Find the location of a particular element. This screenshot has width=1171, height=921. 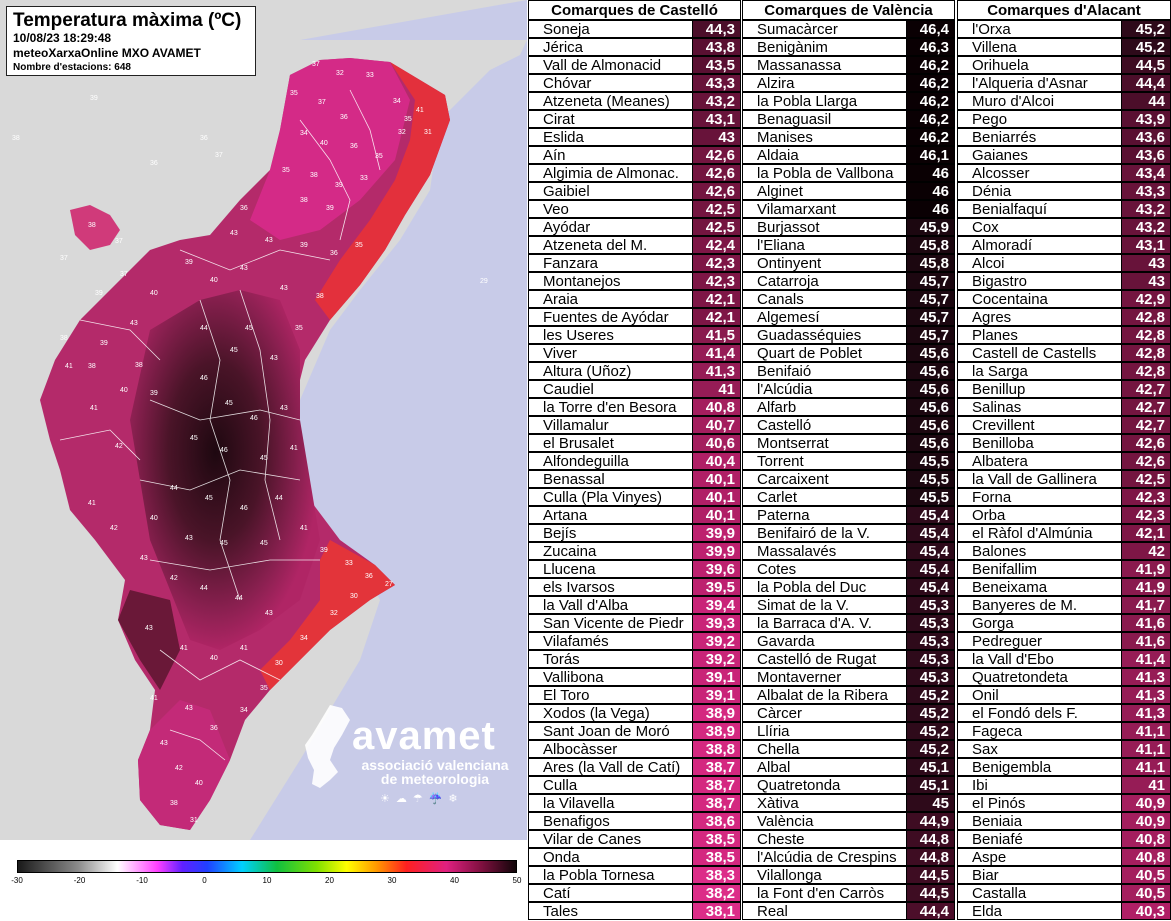

table-row: Cotes 45,4 is located at coordinates (848, 569).